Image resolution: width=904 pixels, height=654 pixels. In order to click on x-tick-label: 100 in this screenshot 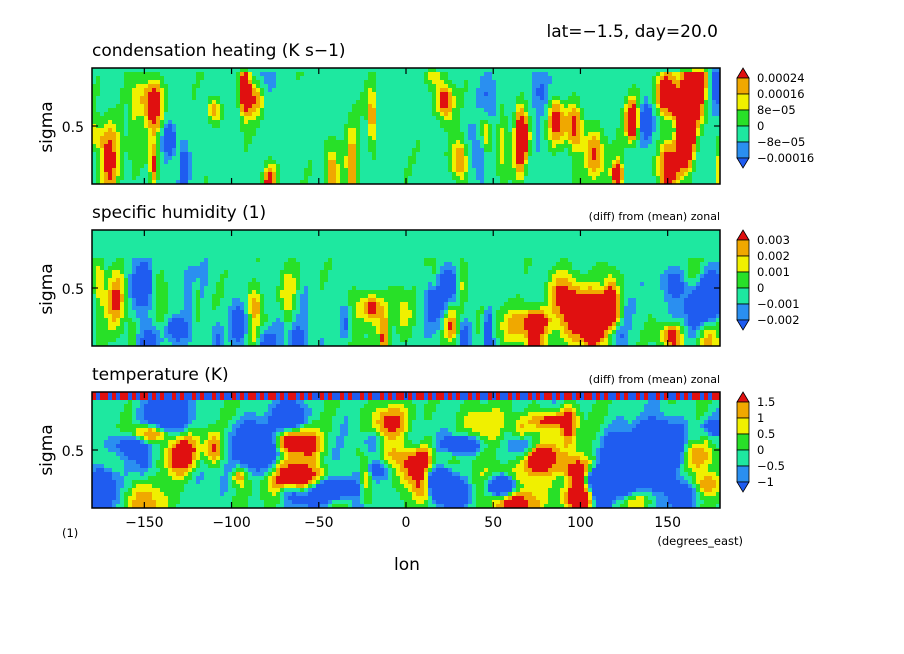, I will do `click(580, 523)`.